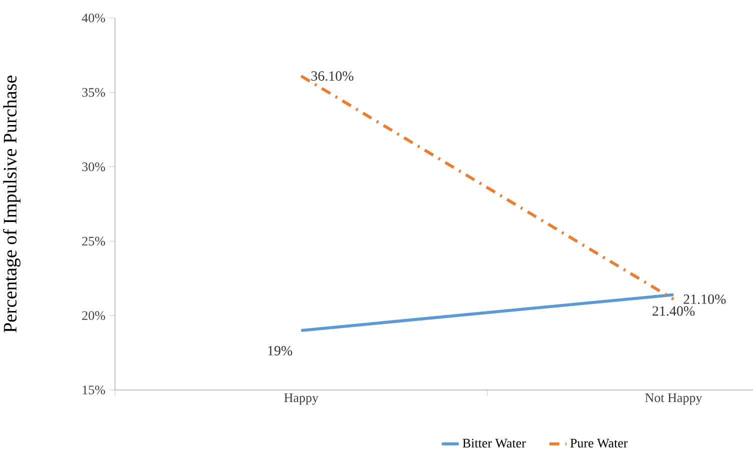  What do you see at coordinates (280, 351) in the screenshot?
I see `data-label: 19%` at bounding box center [280, 351].